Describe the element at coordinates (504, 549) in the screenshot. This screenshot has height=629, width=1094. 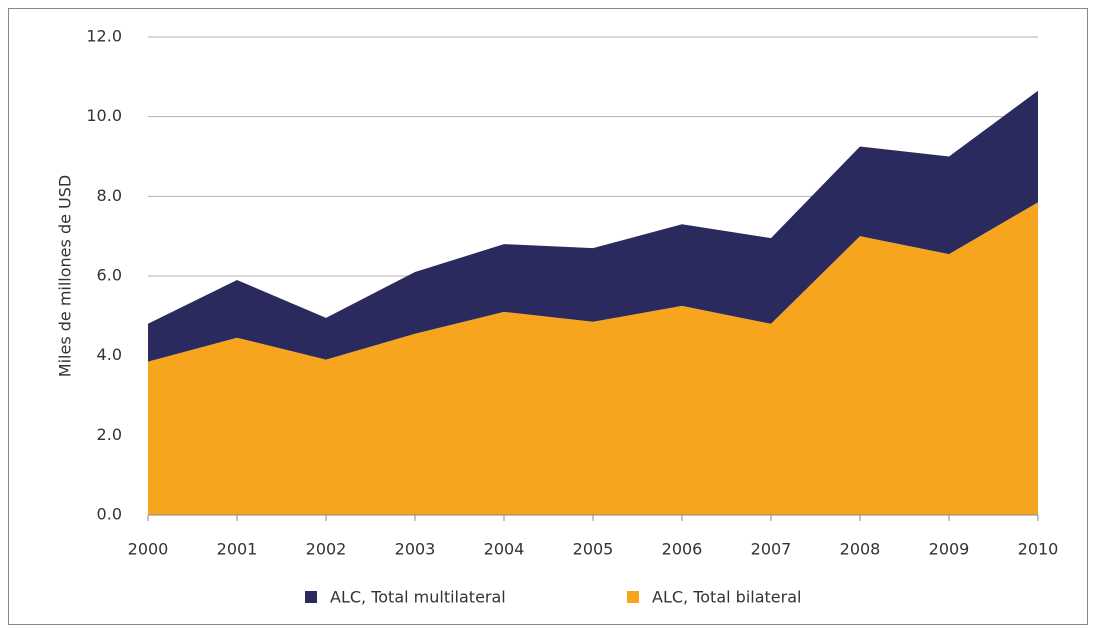
I see `x-tick-label: 2004` at that location.